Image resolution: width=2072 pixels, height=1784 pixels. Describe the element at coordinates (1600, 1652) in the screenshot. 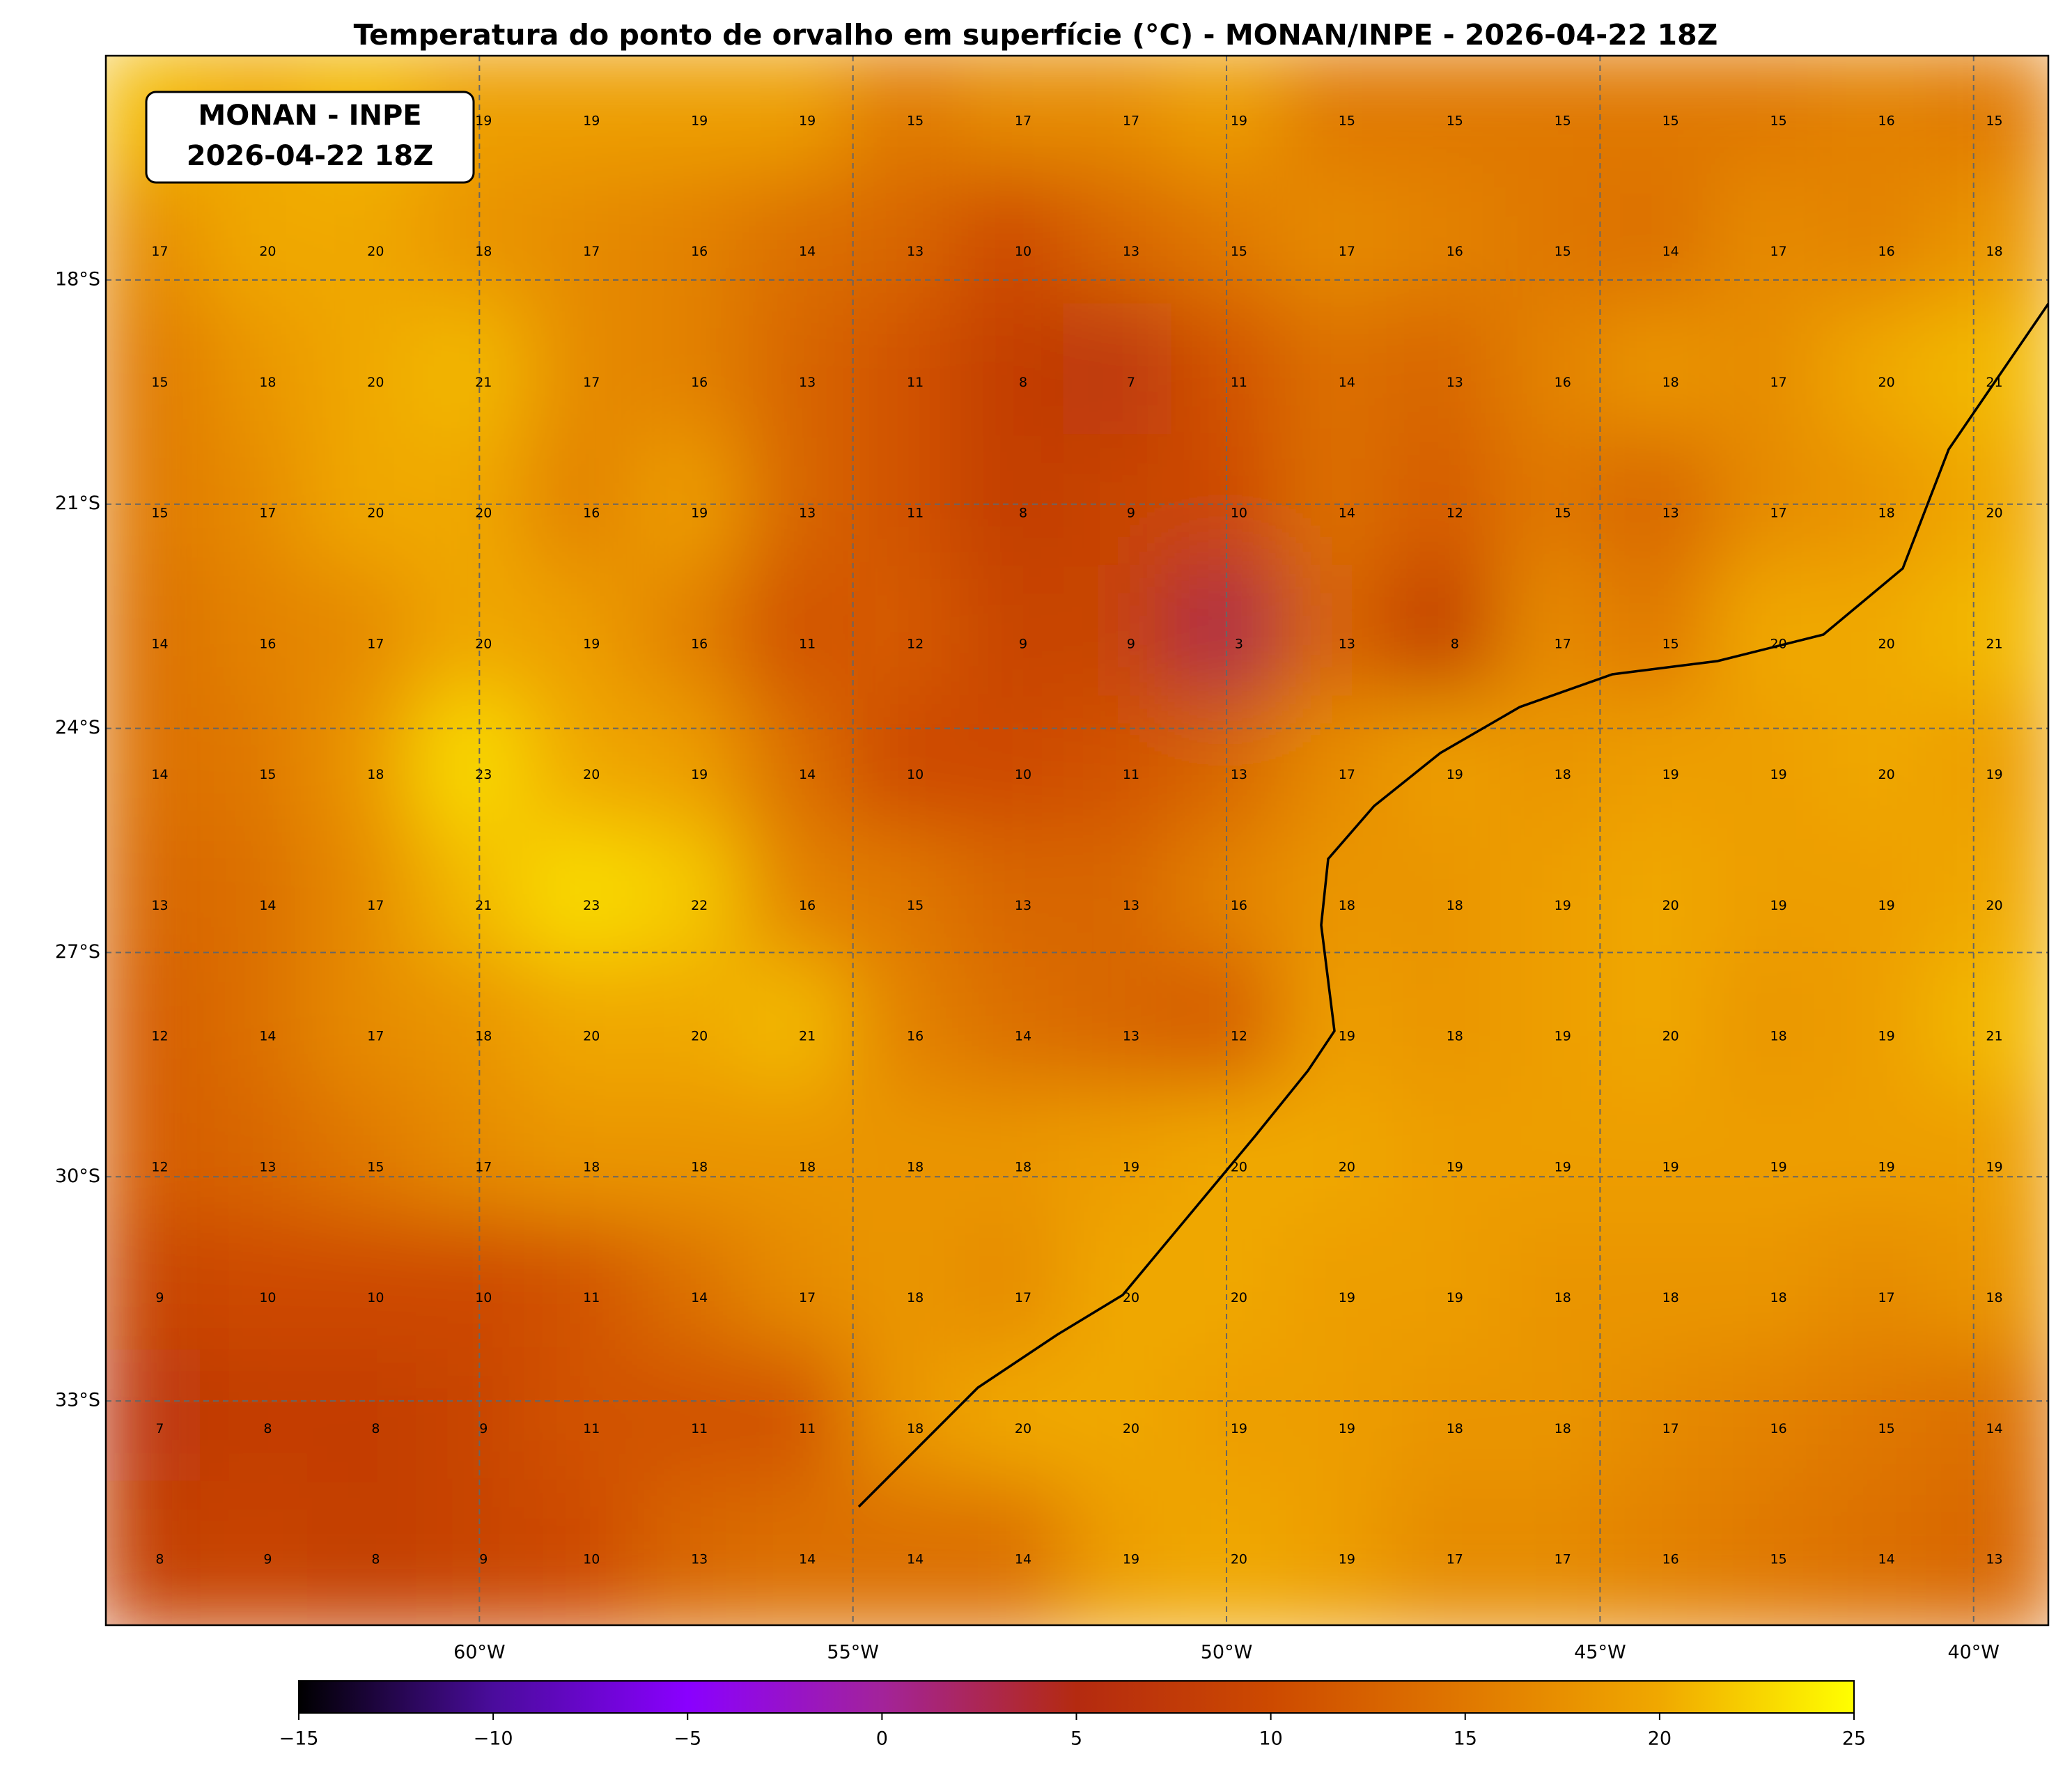

I see `x-tick-label: 45°W` at that location.